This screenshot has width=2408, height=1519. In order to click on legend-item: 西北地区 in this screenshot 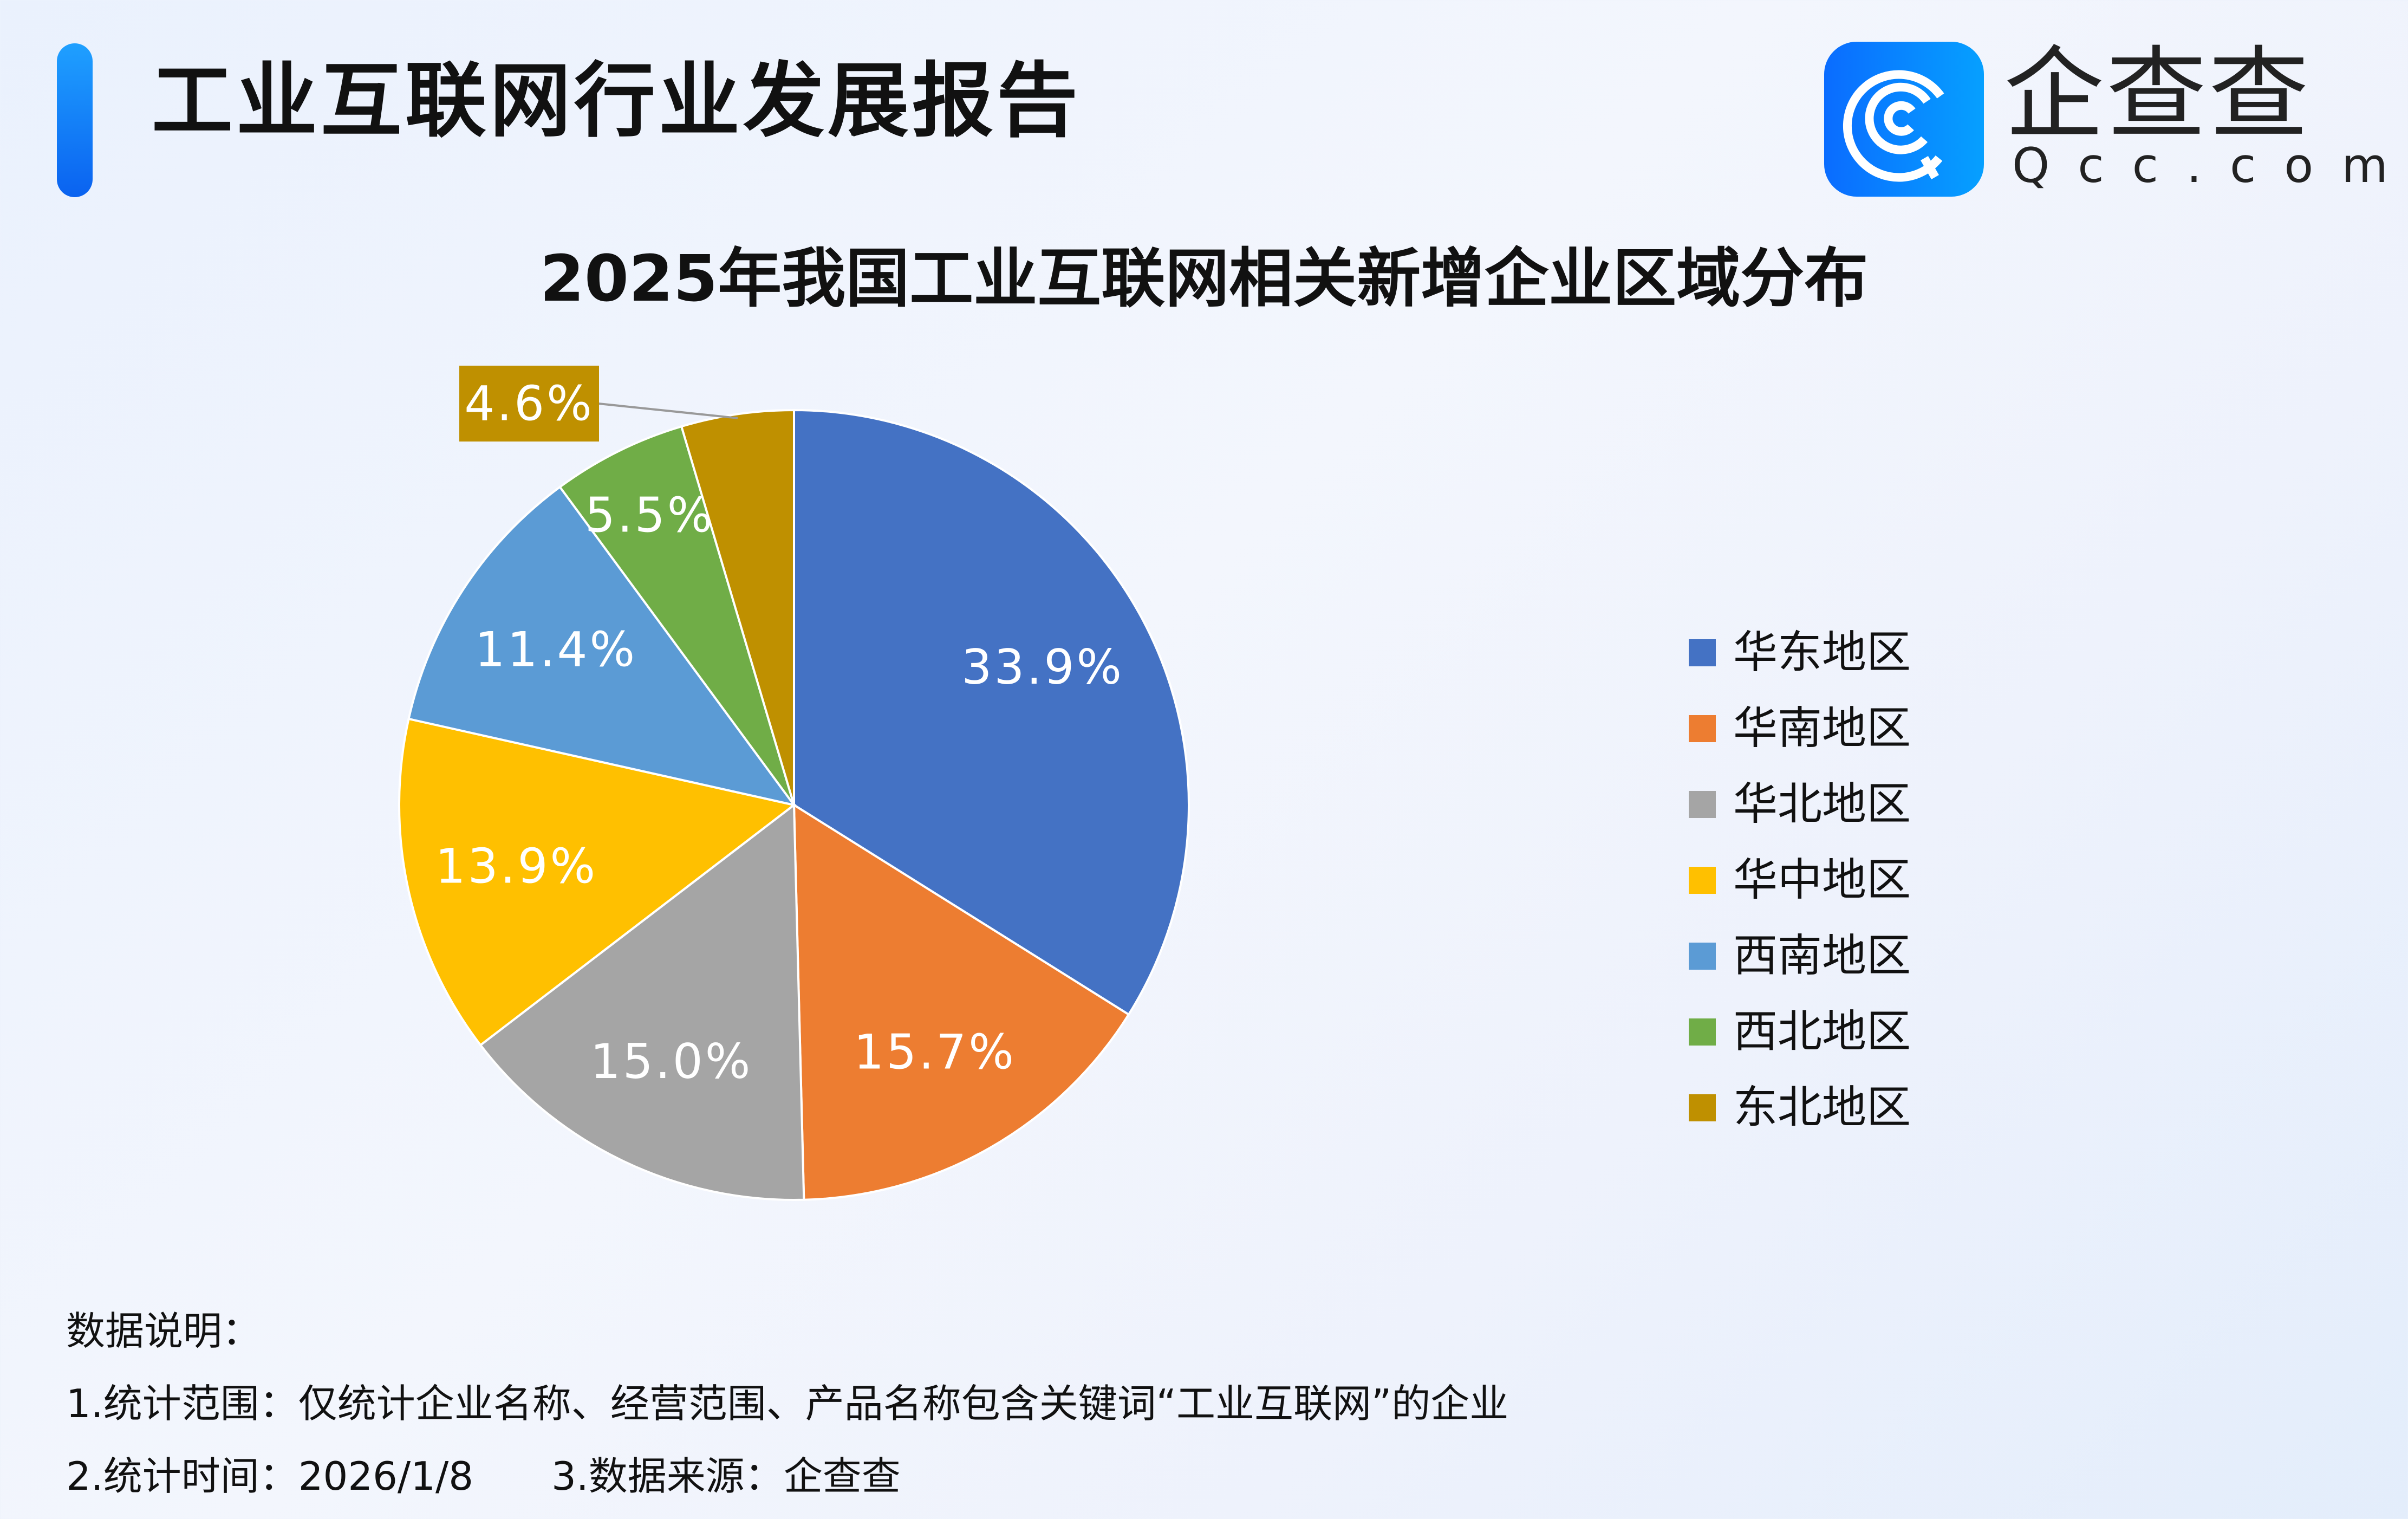, I will do `click(1800, 1032)`.